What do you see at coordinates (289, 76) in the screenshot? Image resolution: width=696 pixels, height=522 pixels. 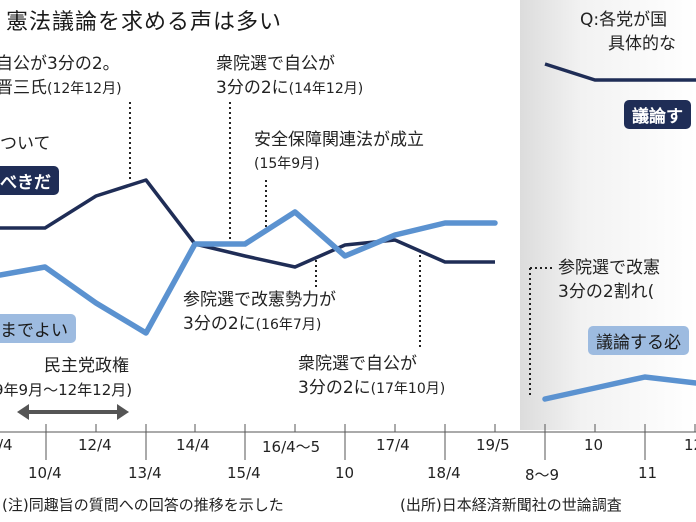 I see `event-annotation-14-12: 衆院選で自公が 3分の2に(14年12月)` at bounding box center [289, 76].